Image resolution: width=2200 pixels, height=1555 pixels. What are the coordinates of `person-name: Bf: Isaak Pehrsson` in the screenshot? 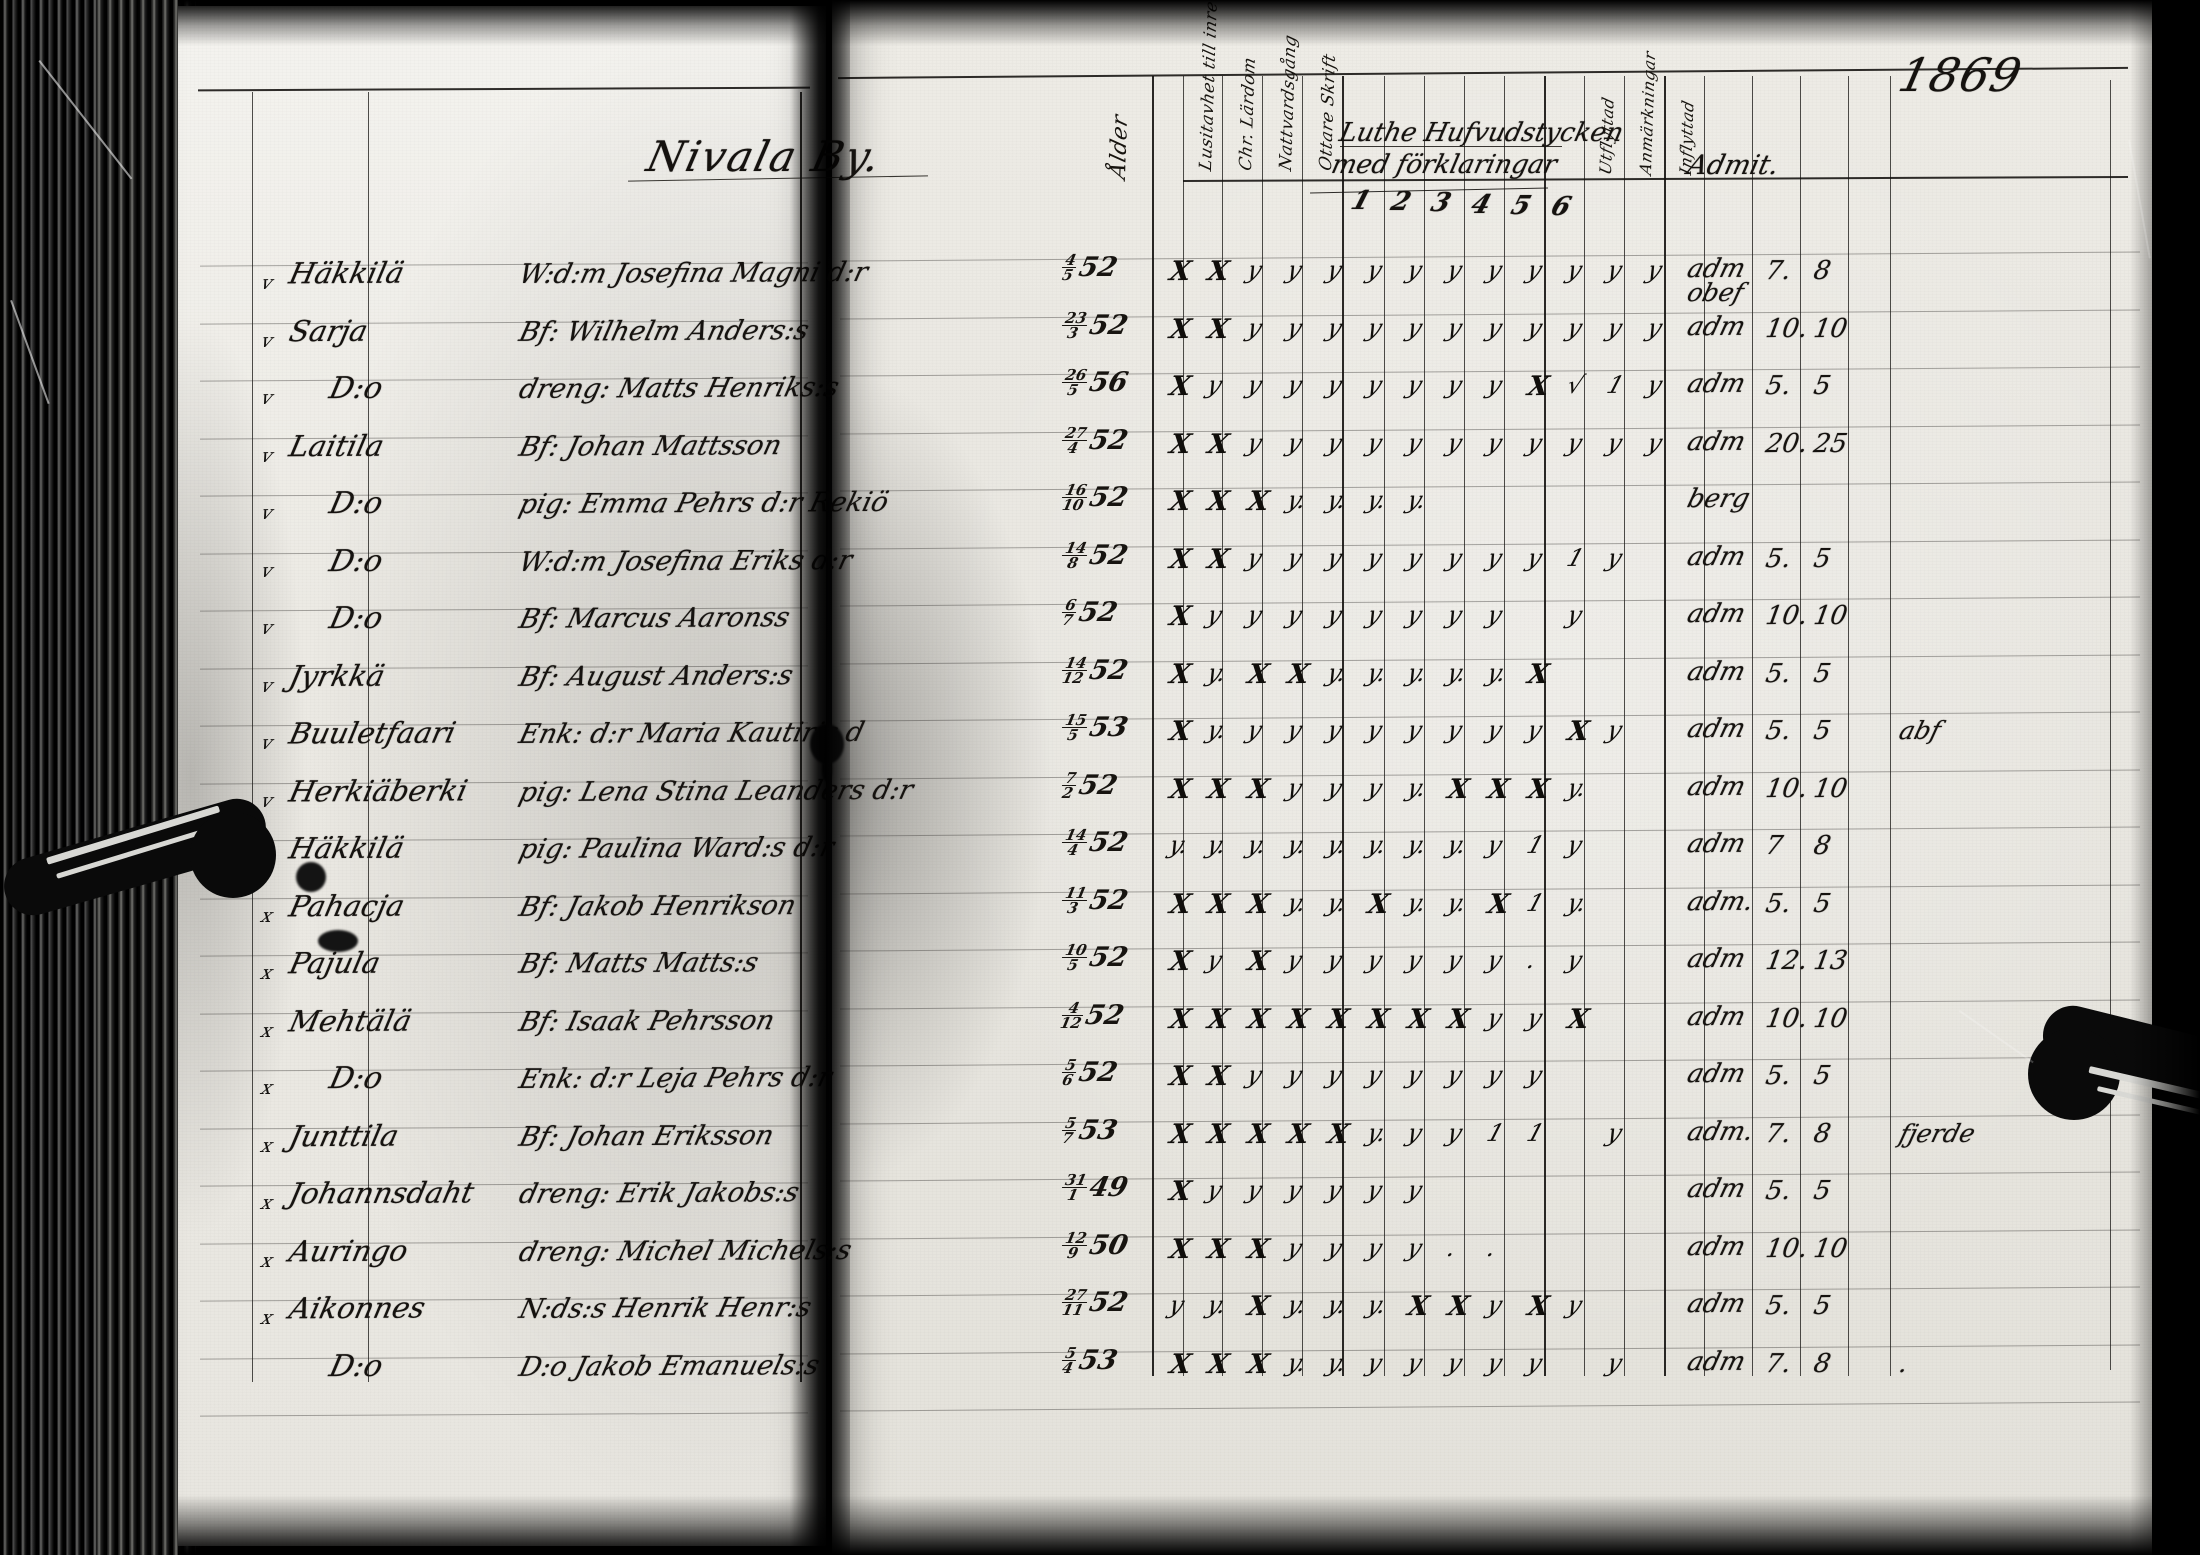 It's located at (647, 1021).